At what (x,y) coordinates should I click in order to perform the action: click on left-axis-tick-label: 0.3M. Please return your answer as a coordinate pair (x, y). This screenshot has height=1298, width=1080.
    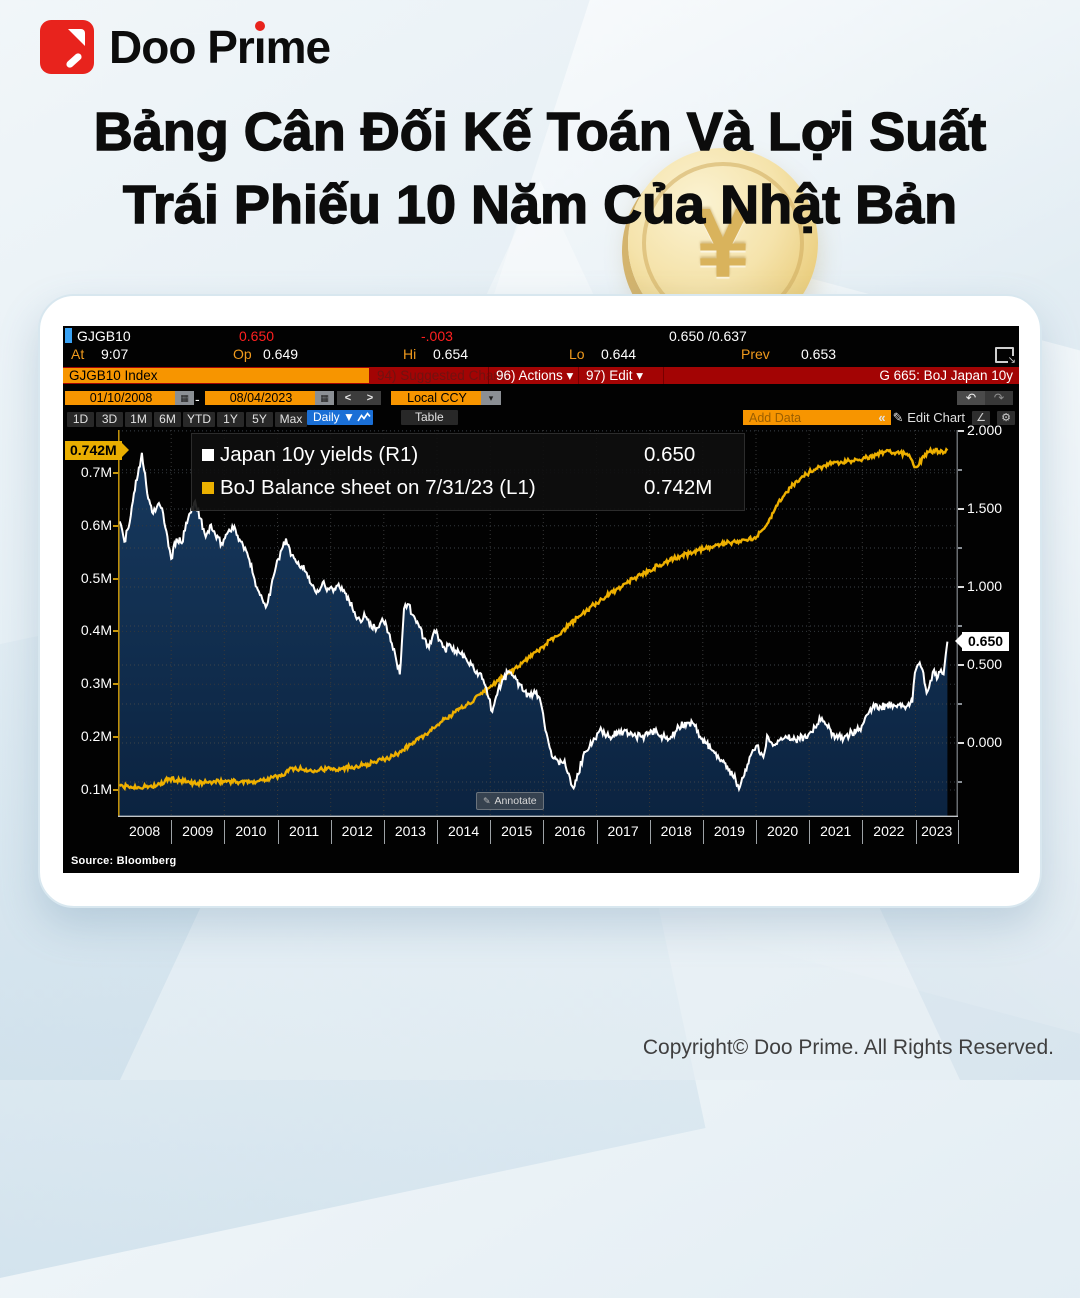
    Looking at the image, I should click on (96, 683).